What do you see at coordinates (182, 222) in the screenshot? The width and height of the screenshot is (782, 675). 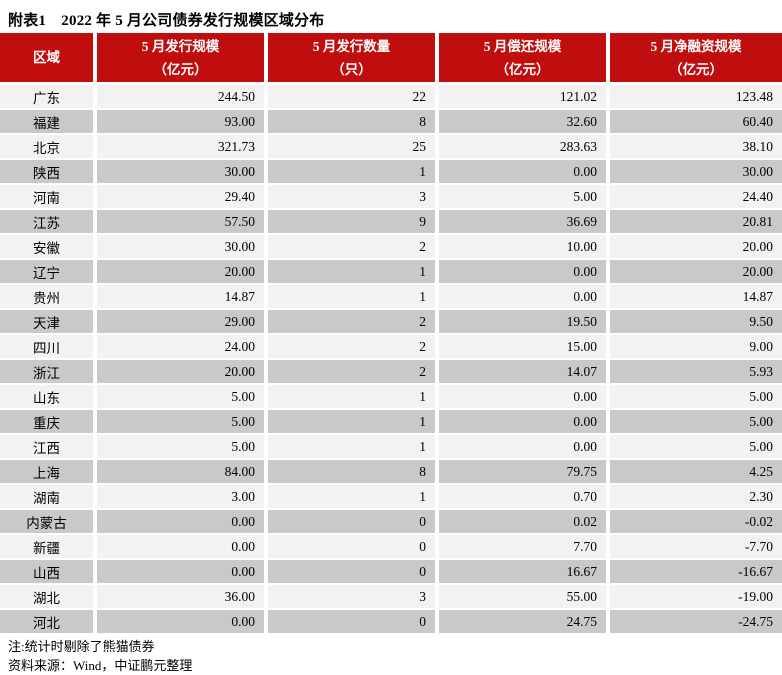 I see `issue-scale-cell: 57.50` at bounding box center [182, 222].